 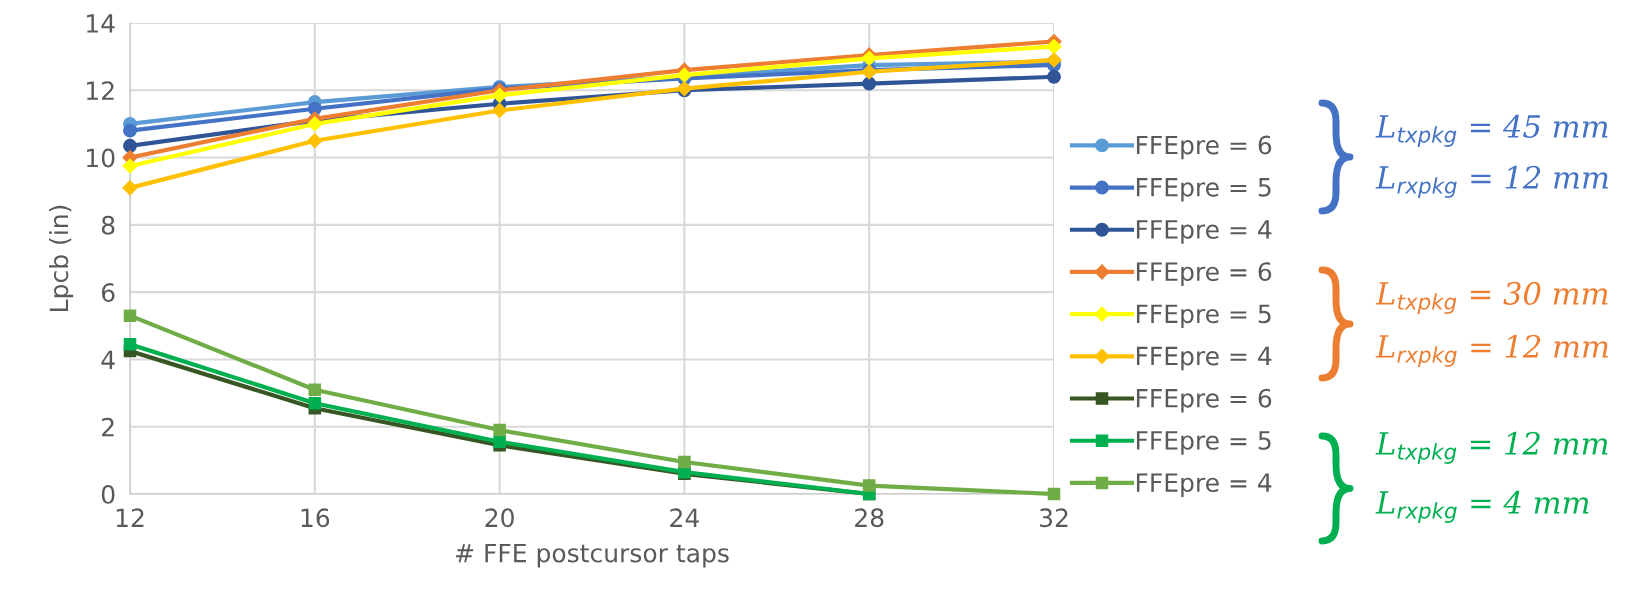 I want to click on x-tick-label: 12, so click(x=130, y=517).